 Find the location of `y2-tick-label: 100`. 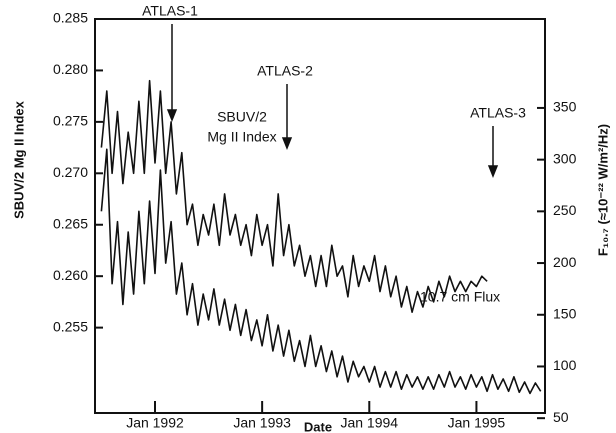

y2-tick-label: 100 is located at coordinates (565, 365).